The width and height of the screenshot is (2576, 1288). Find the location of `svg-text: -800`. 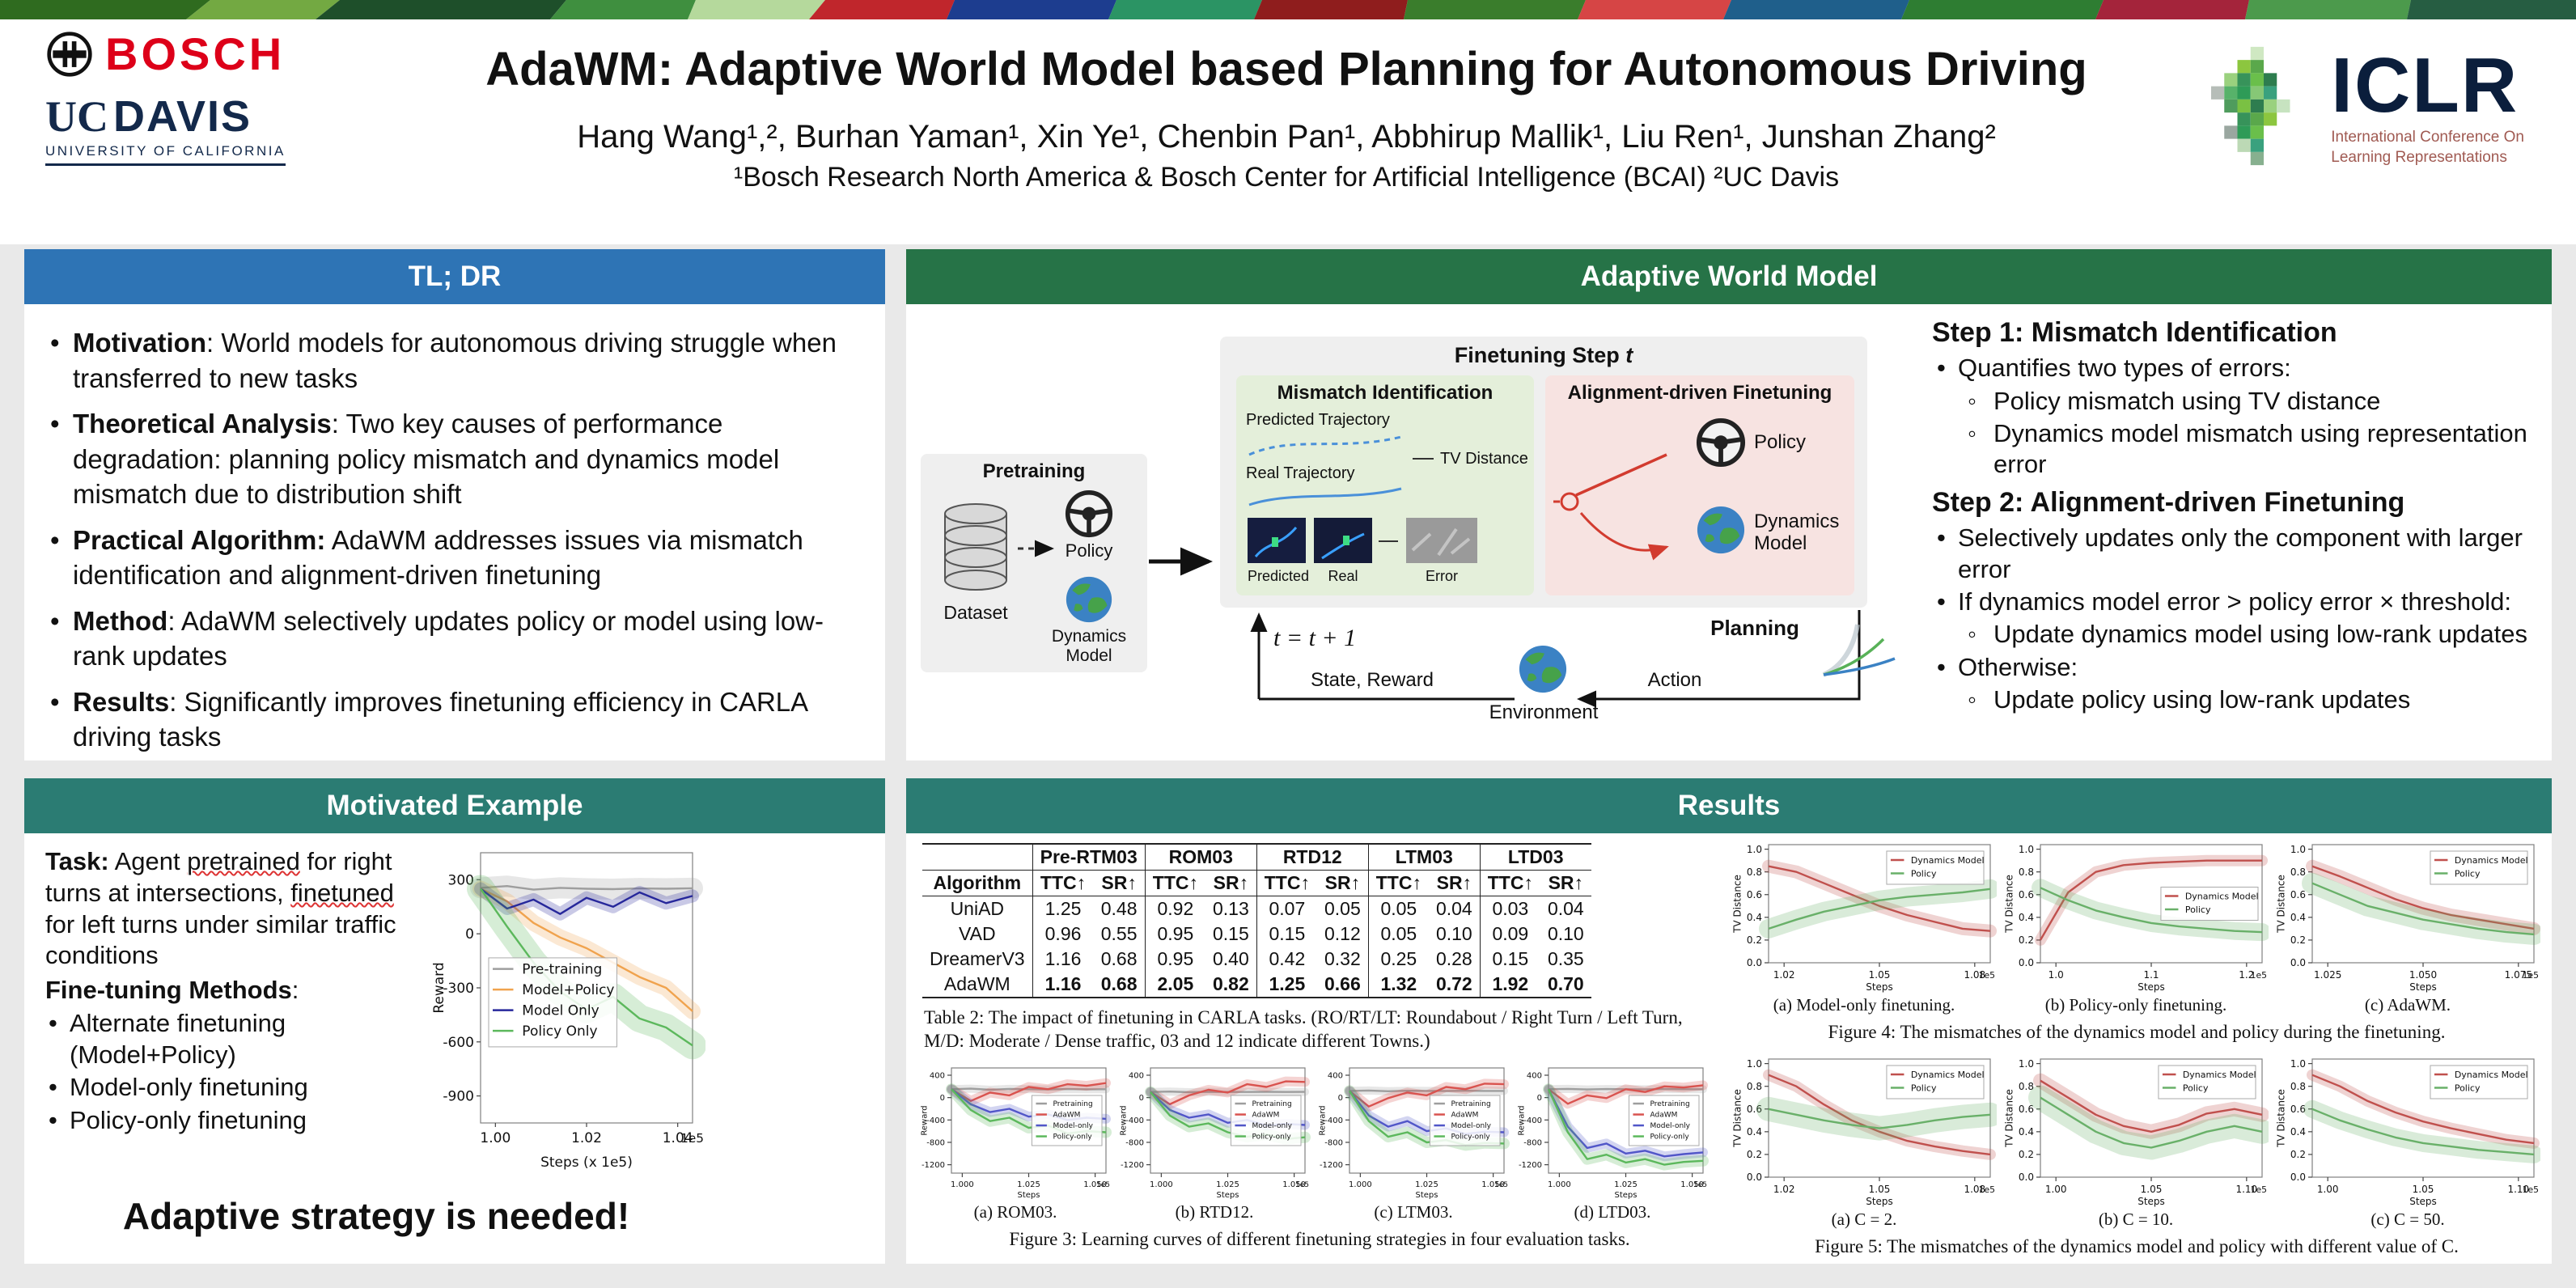

svg-text: -800 is located at coordinates (1134, 1142).